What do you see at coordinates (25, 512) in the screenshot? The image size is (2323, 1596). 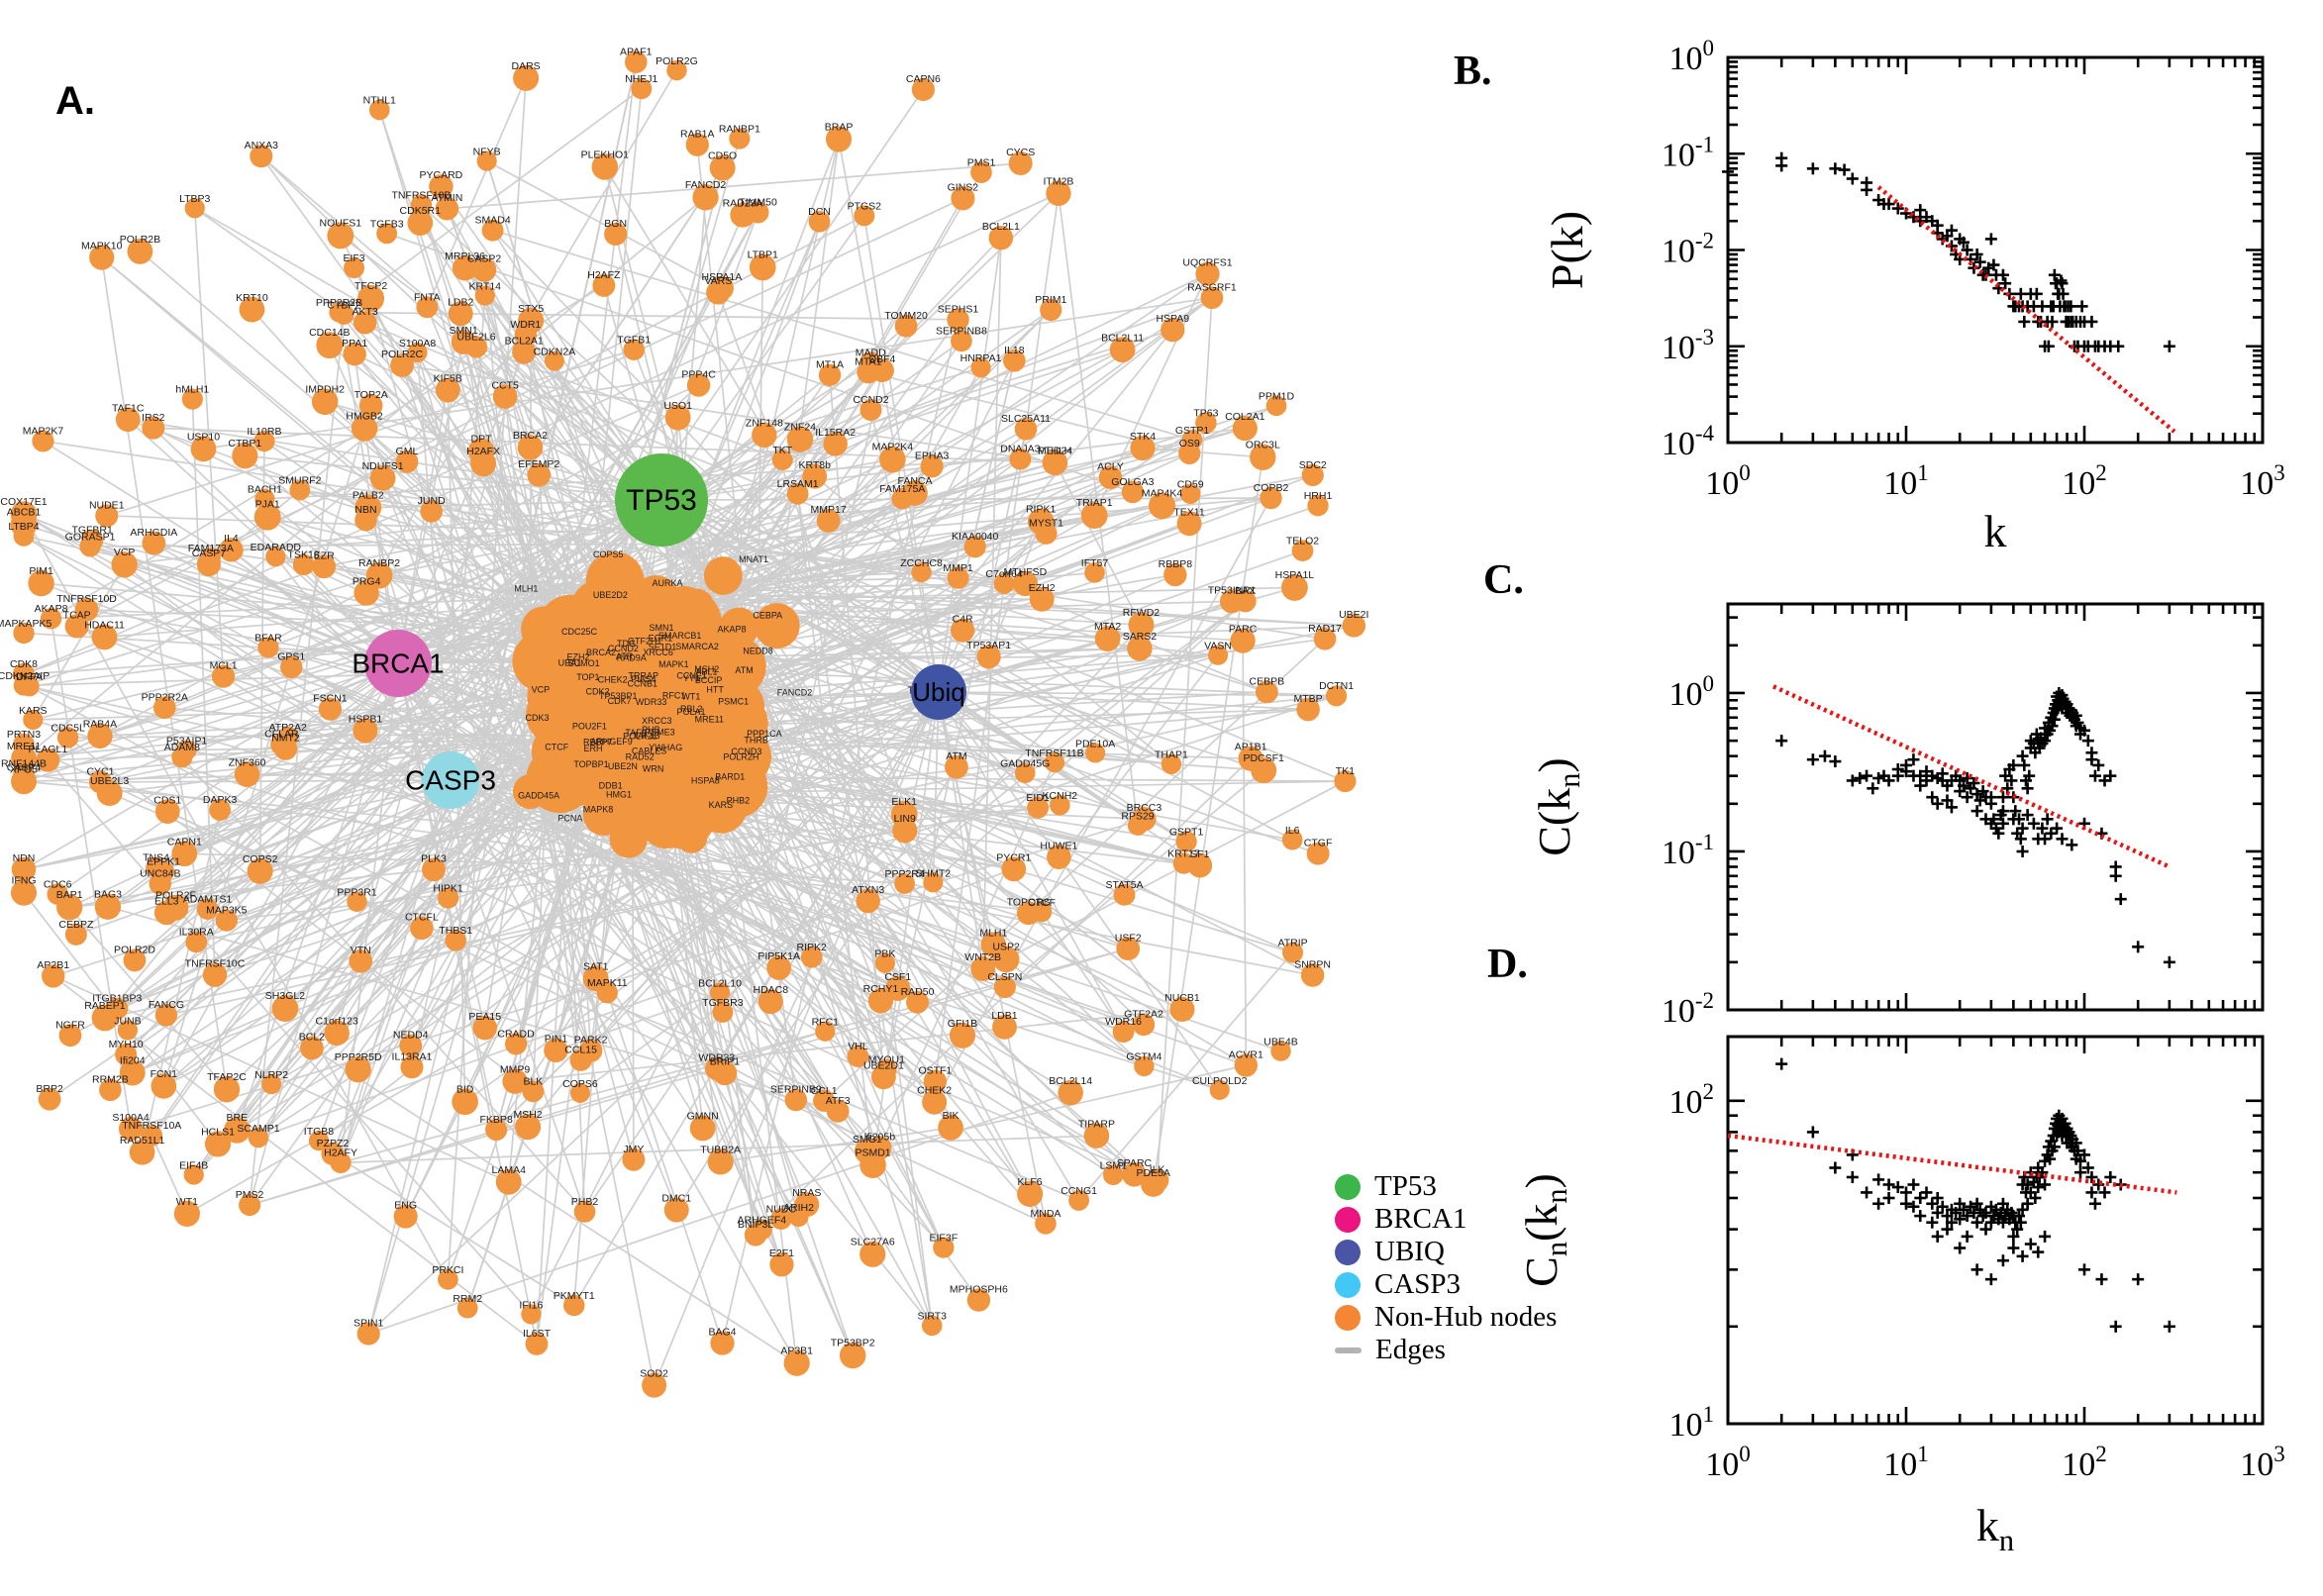 I see `node-label: ABCB1` at bounding box center [25, 512].